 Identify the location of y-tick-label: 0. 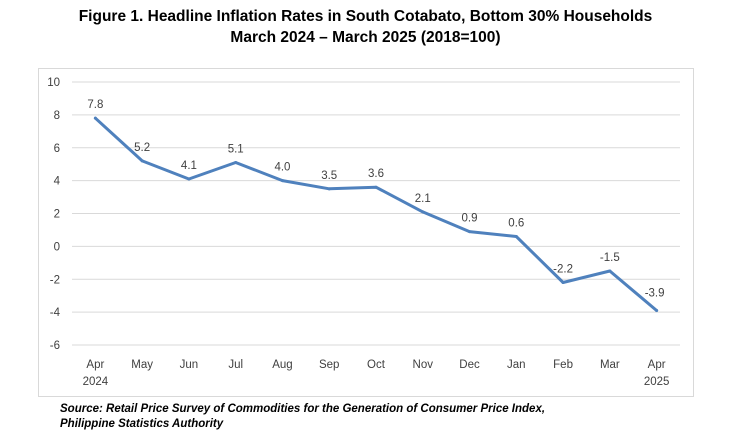
(57, 247).